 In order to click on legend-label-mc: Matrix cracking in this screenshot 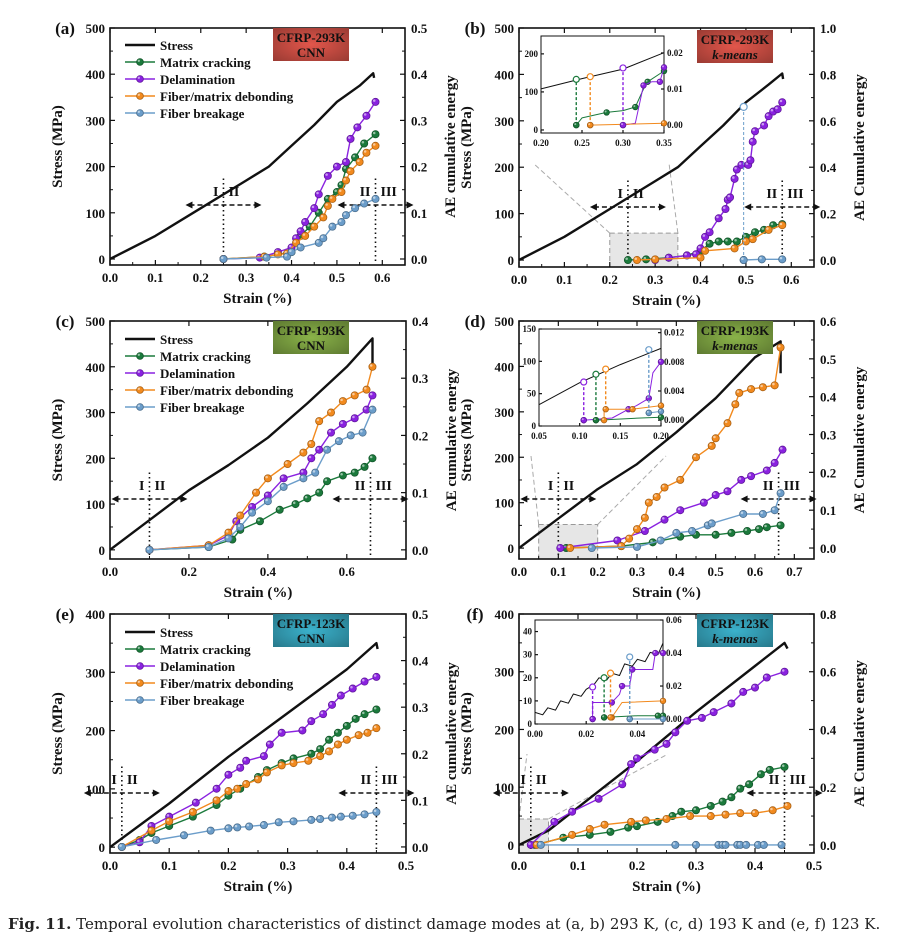, I will do `click(205, 356)`.